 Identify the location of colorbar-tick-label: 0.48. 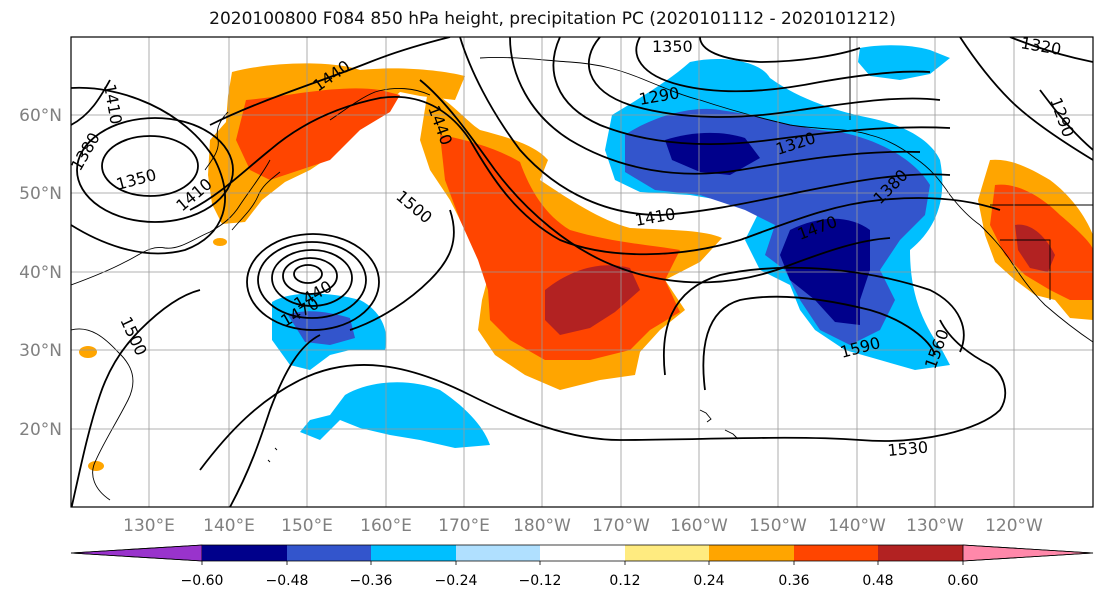
(877, 581).